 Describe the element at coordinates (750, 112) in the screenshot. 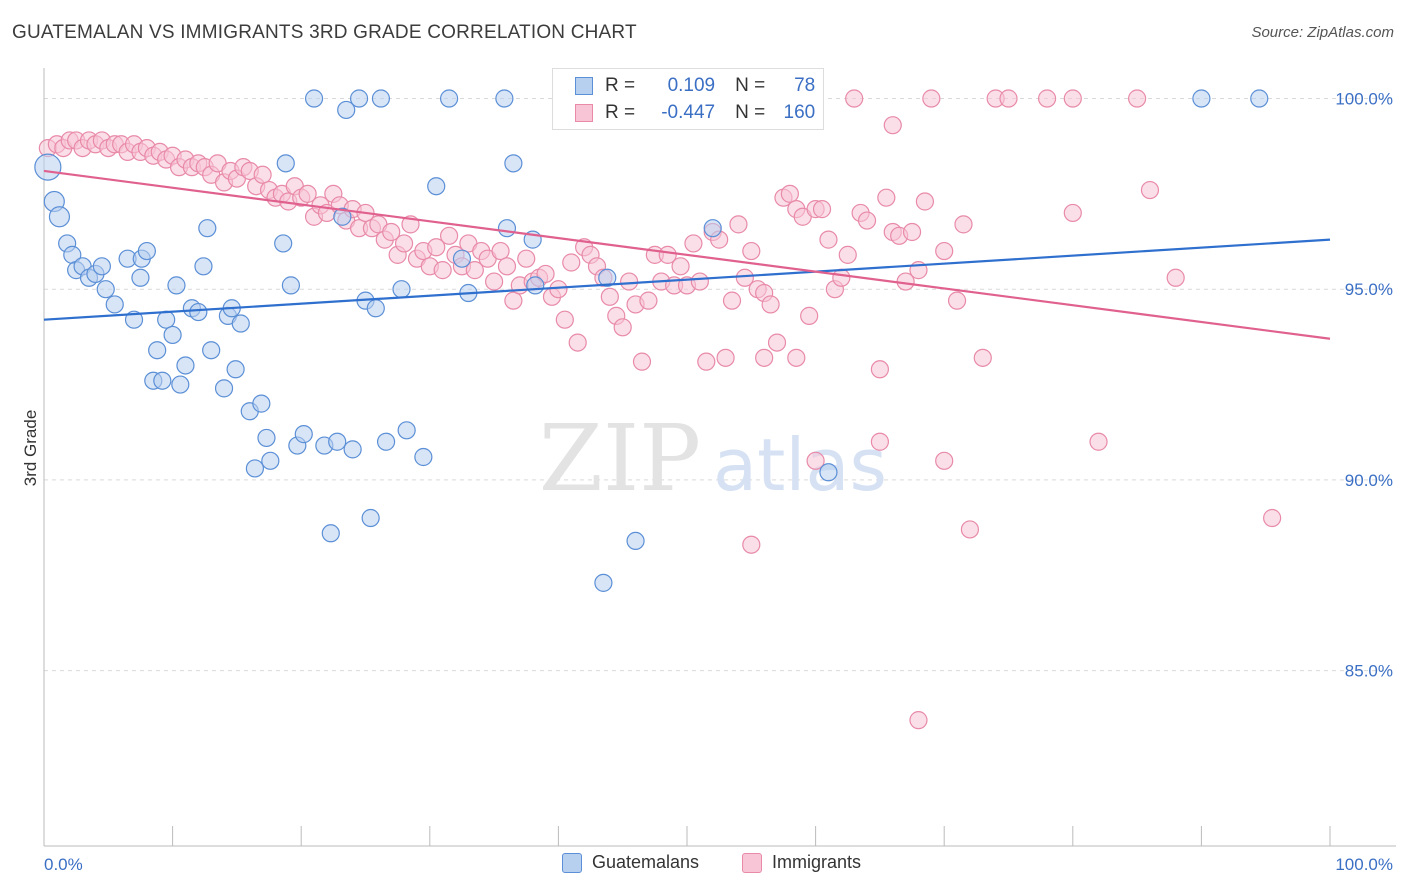

I see `n-label: N =` at that location.